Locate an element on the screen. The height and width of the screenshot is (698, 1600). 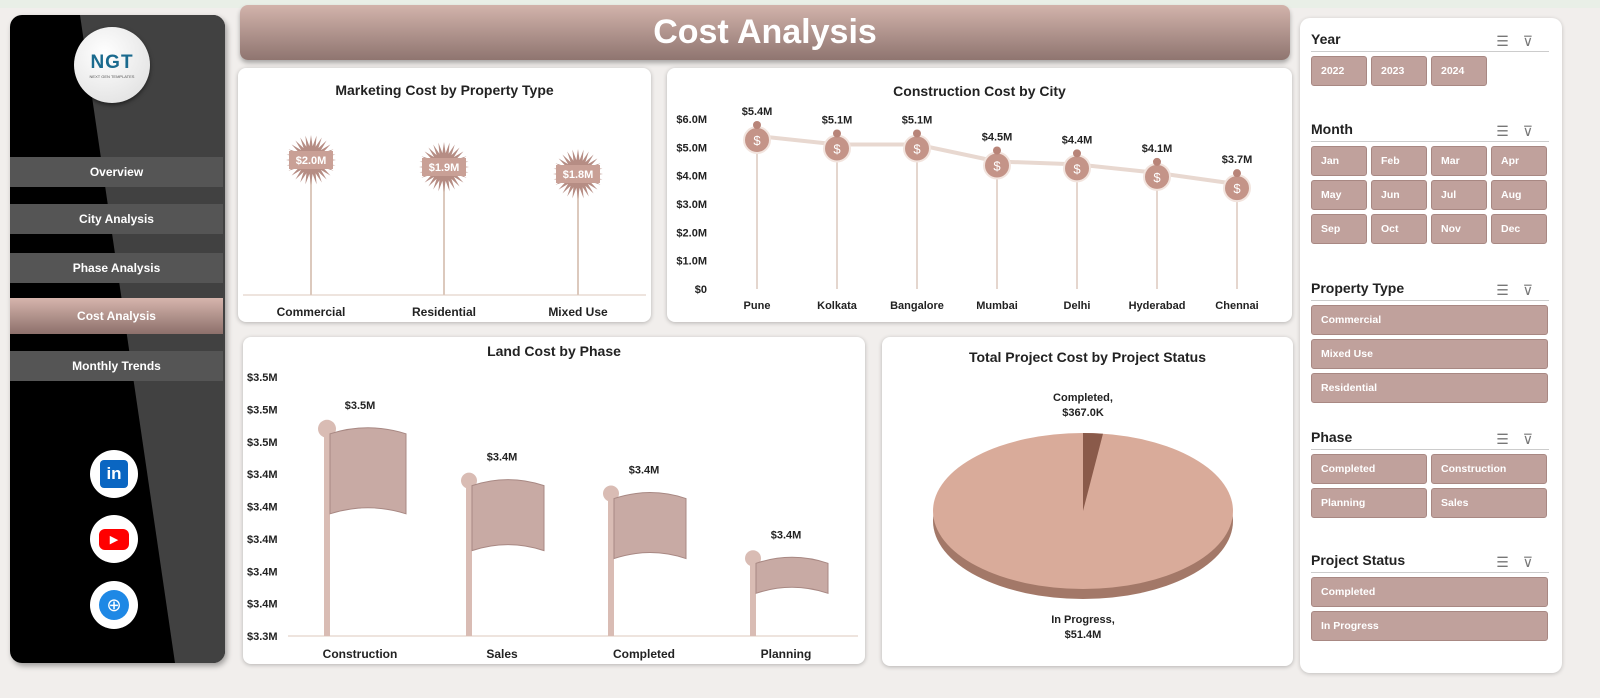
filter-option: Jun is located at coordinates (1399, 195).